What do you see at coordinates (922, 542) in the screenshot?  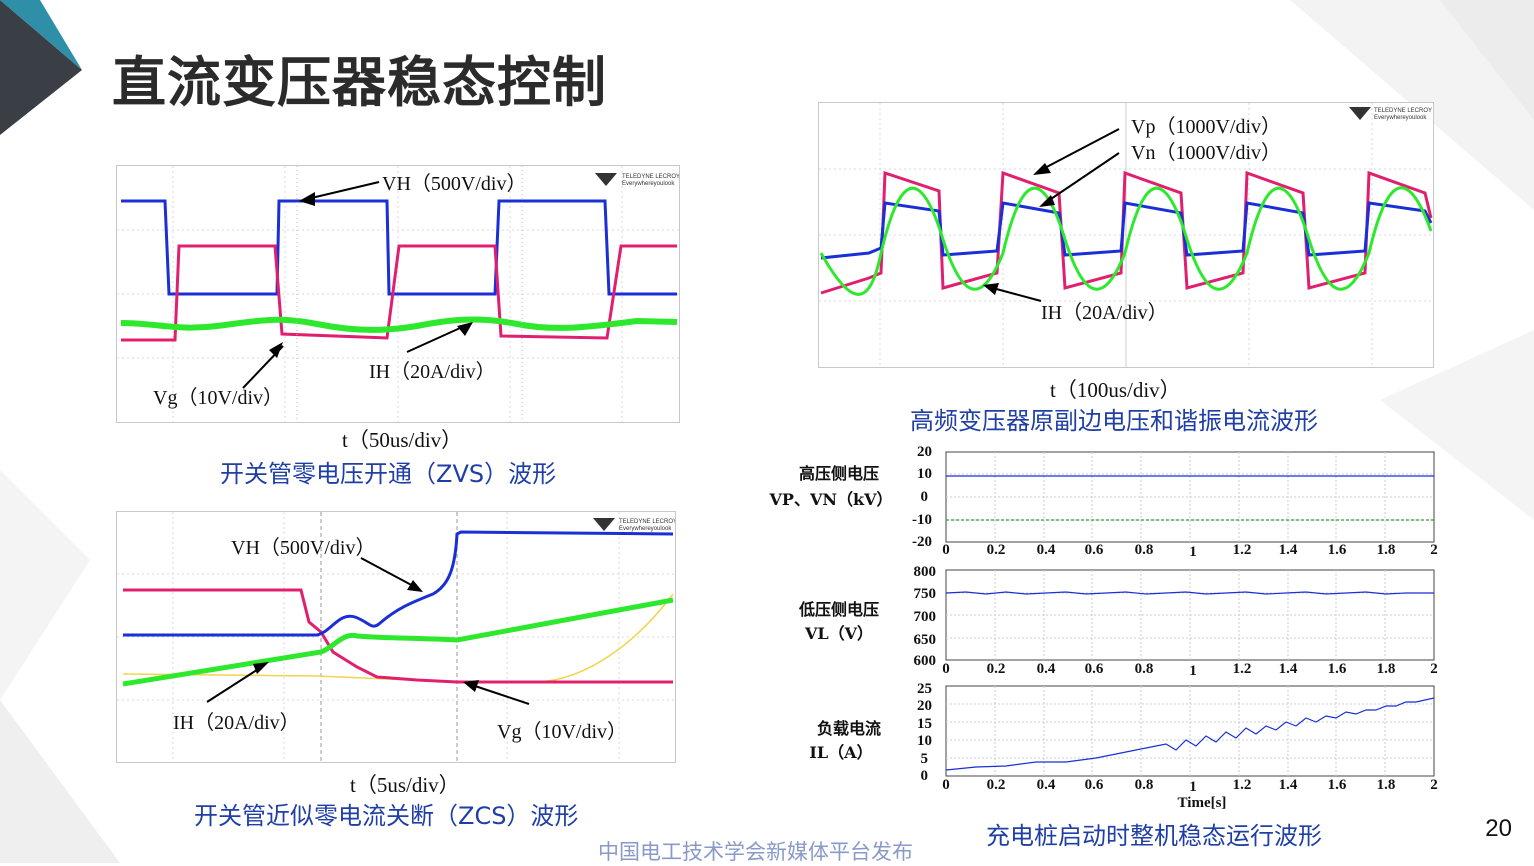 I see `svg-text: -20` at bounding box center [922, 542].